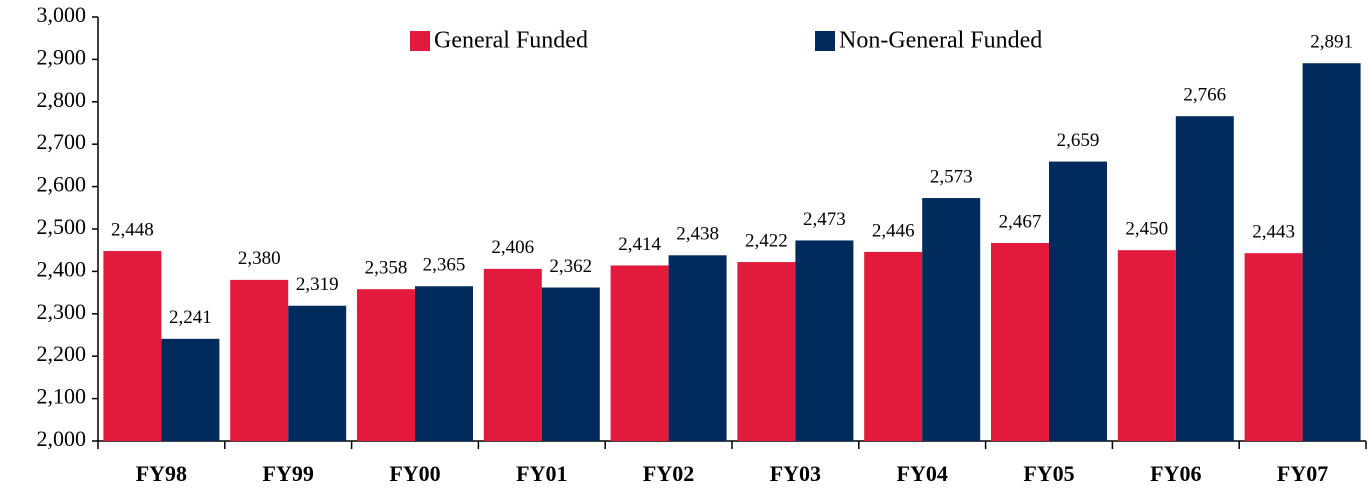 The image size is (1372, 499). I want to click on y-tick-label: 3,000, so click(62, 14).